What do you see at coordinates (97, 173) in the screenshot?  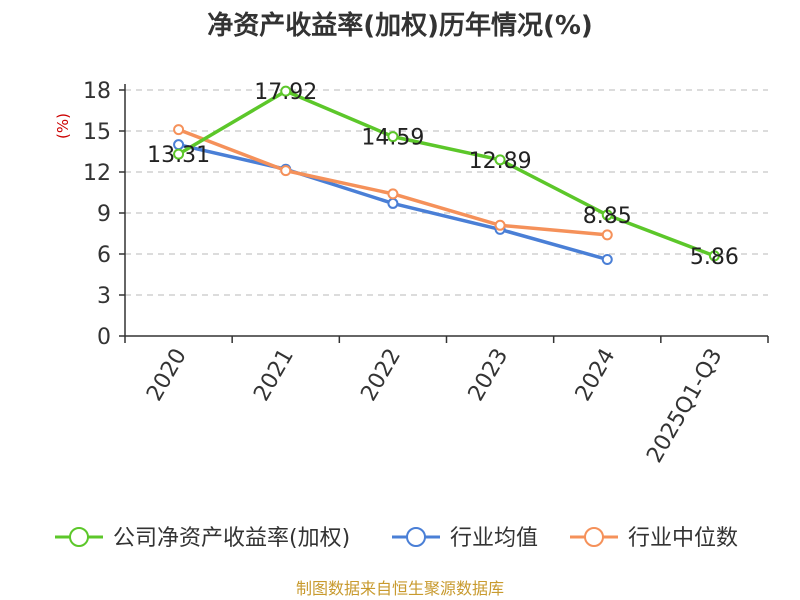 I see `y-tick-label: 12` at bounding box center [97, 173].